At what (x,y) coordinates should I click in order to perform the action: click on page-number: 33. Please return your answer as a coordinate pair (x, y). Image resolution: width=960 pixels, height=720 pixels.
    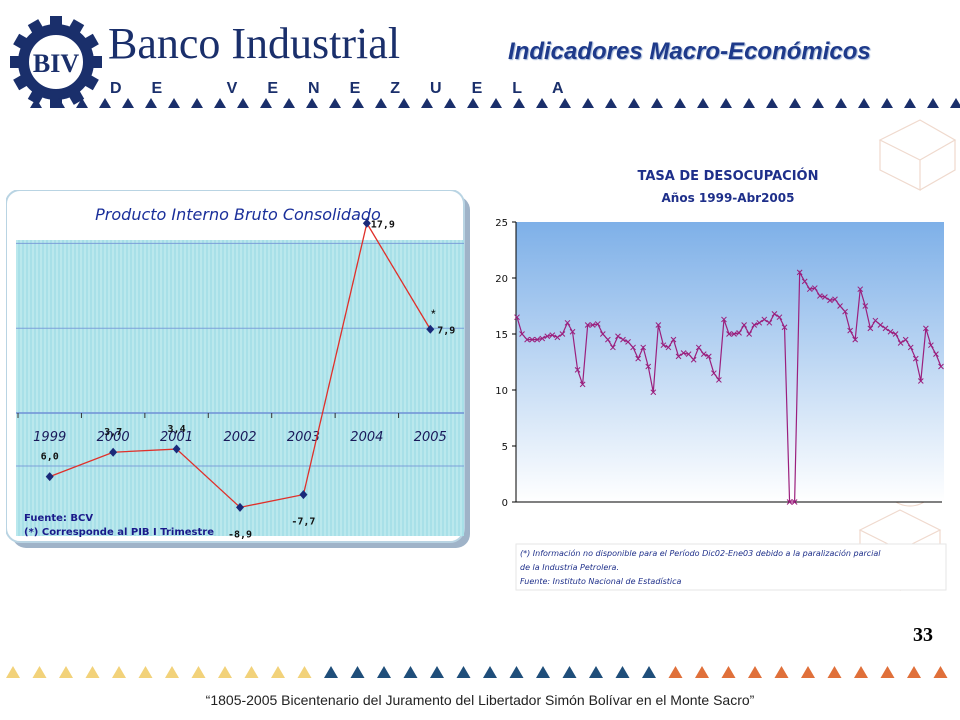
    Looking at the image, I should click on (923, 635).